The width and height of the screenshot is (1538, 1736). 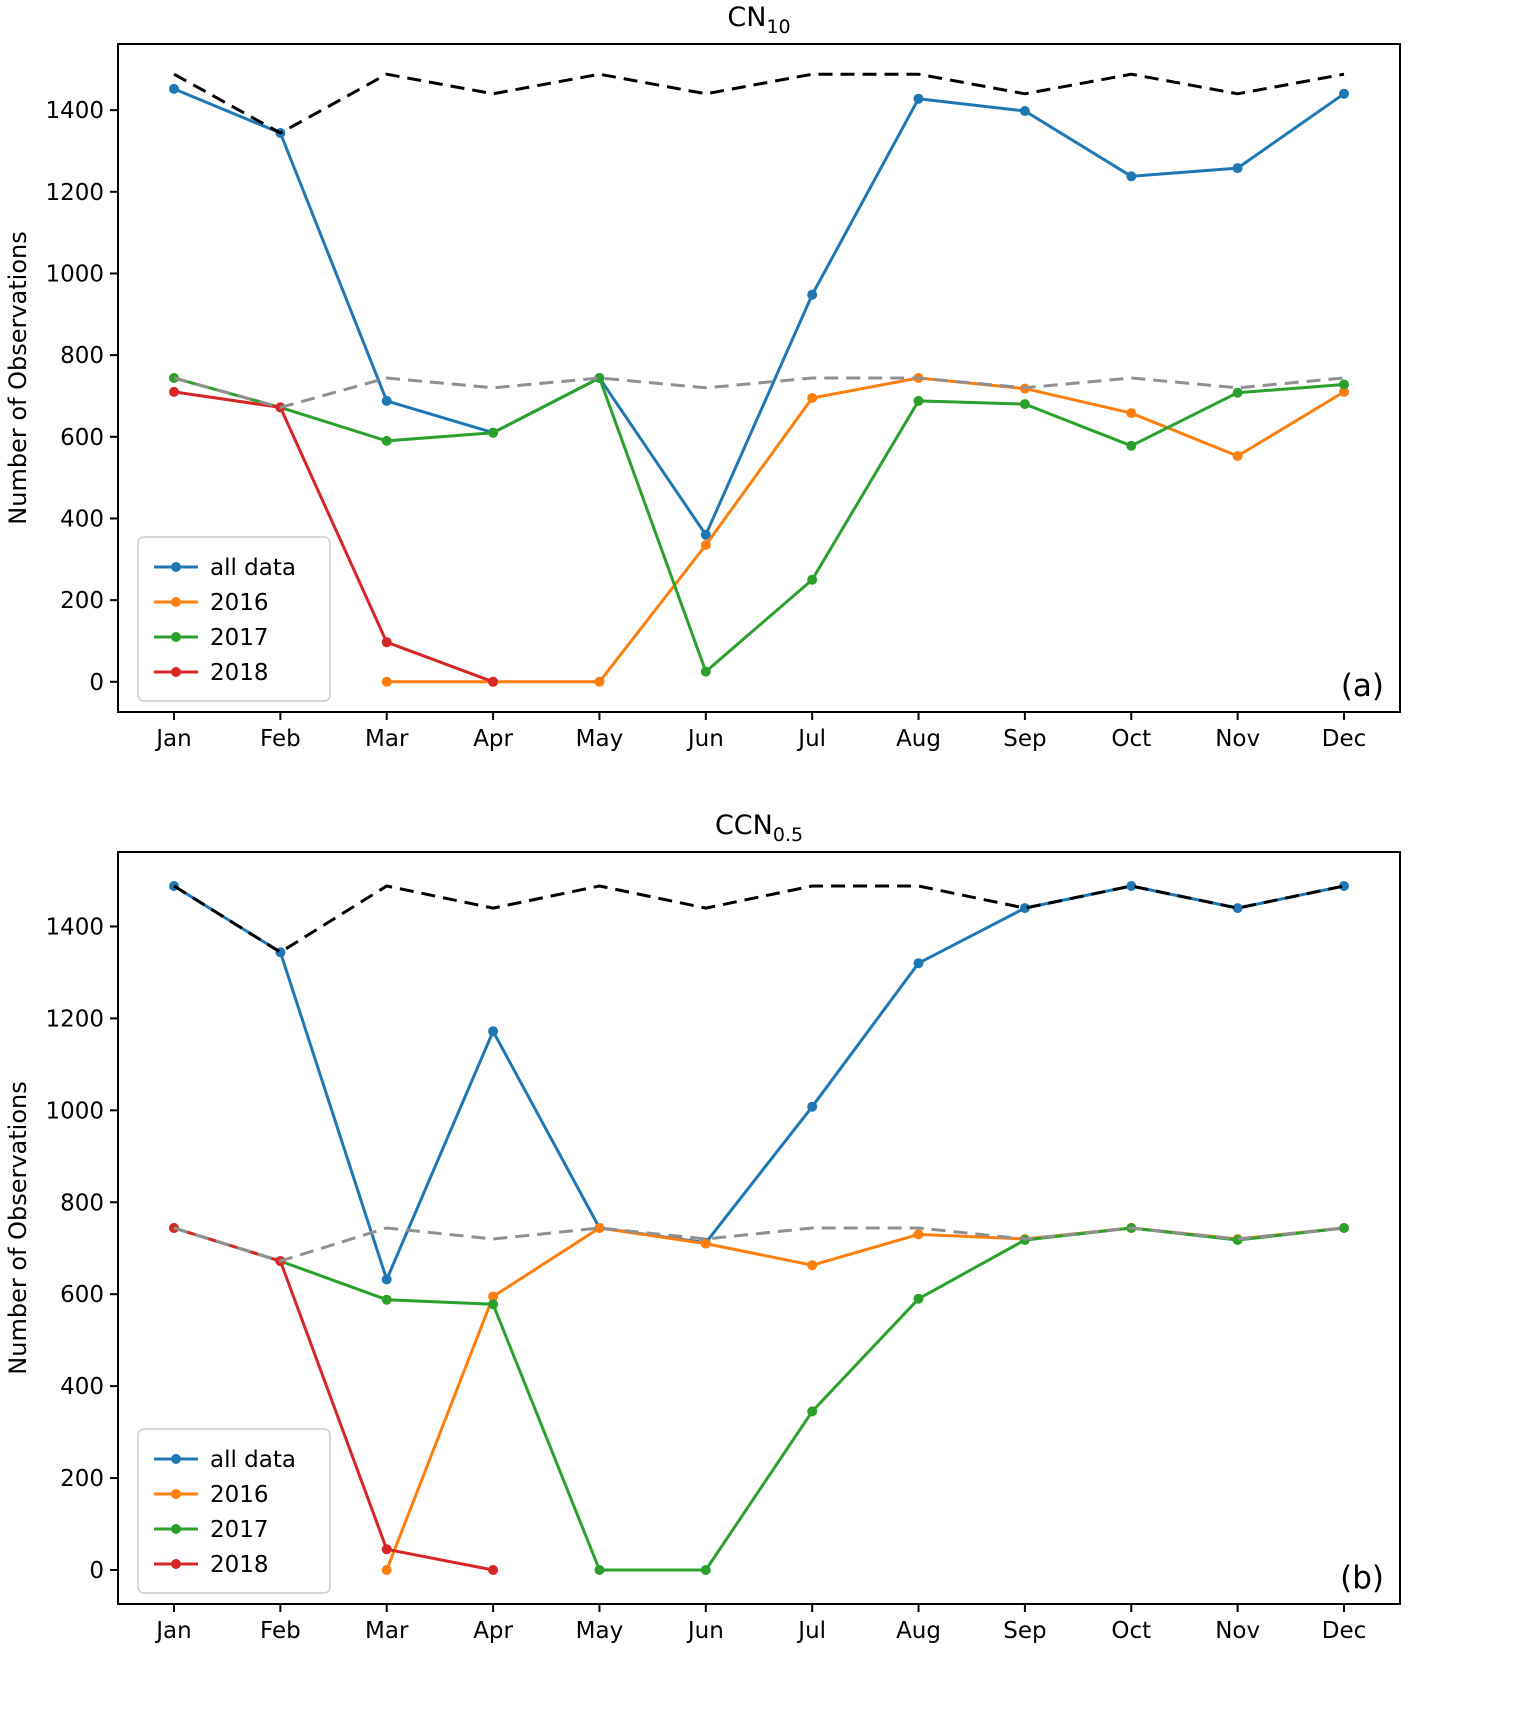 I want to click on y-tick-label: 1000, so click(x=74, y=274).